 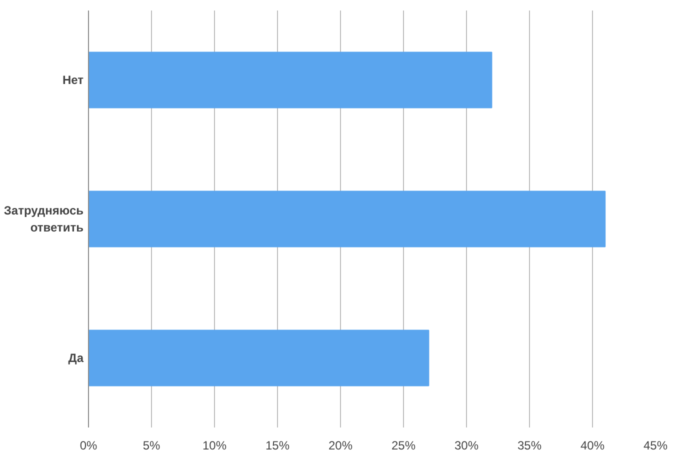 I want to click on x-tick-label: 30%, so click(x=466, y=445).